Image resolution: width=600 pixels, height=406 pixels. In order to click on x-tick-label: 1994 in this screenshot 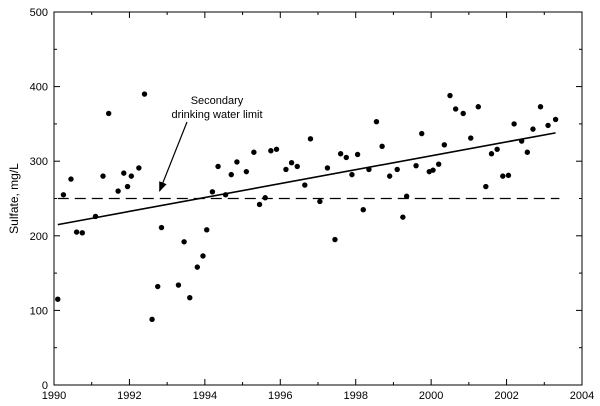, I will do `click(205, 396)`.